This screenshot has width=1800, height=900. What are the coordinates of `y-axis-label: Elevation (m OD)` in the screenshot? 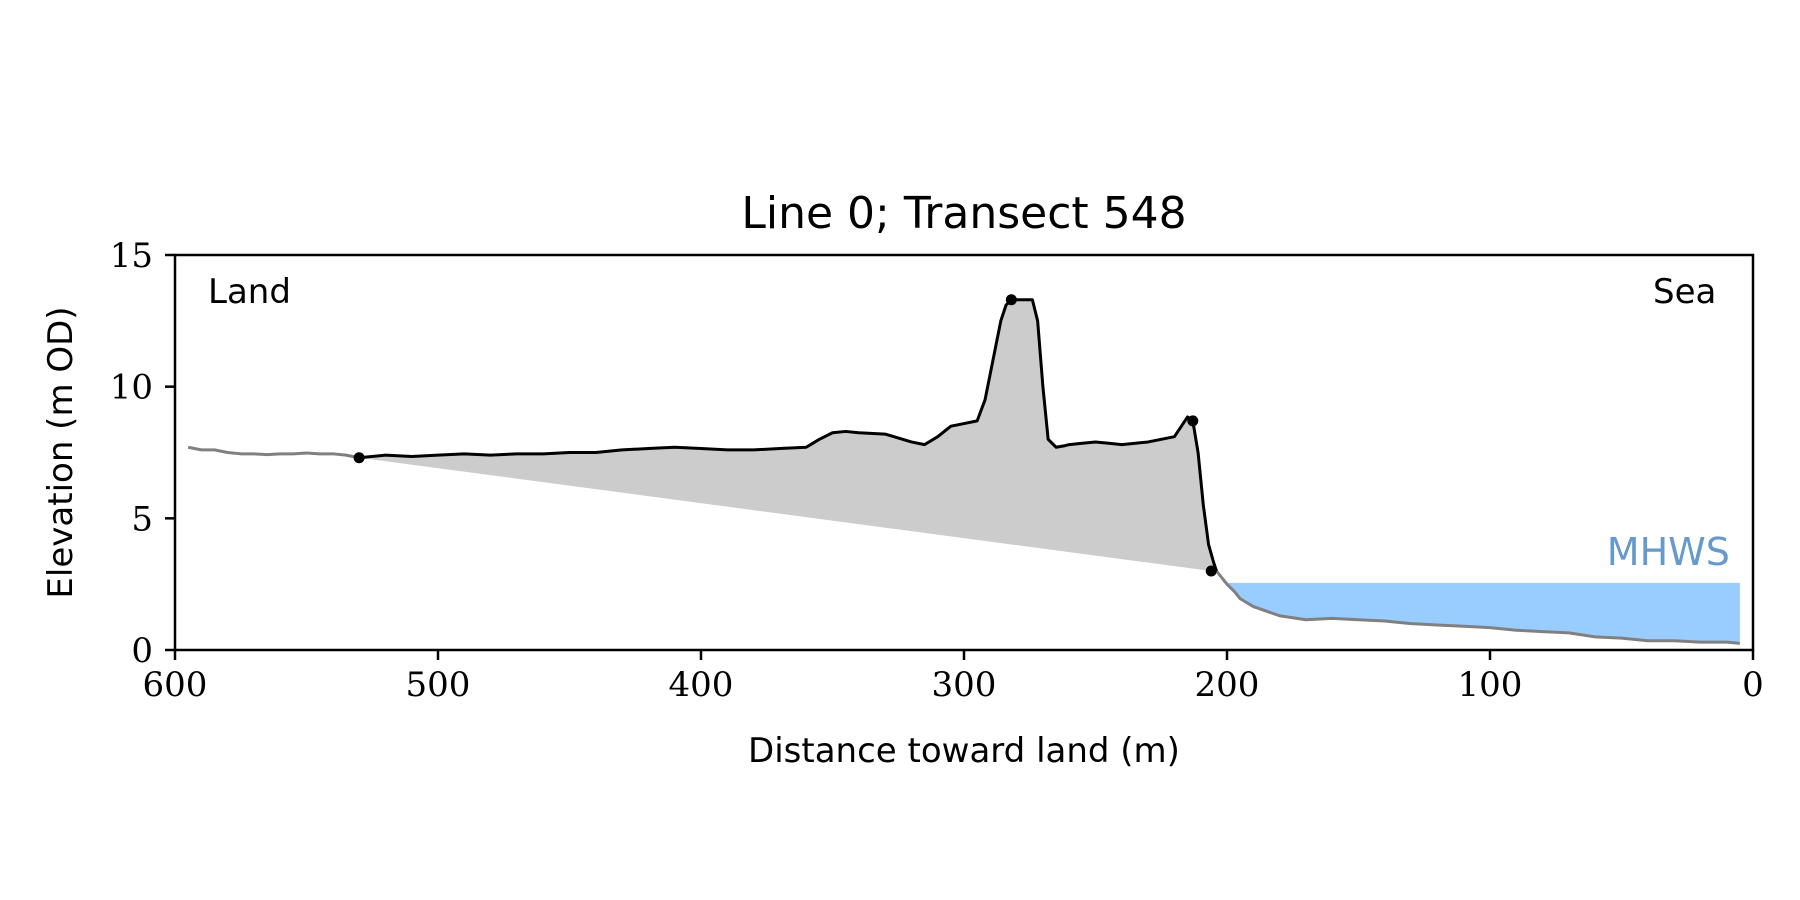 It's located at (61, 452).